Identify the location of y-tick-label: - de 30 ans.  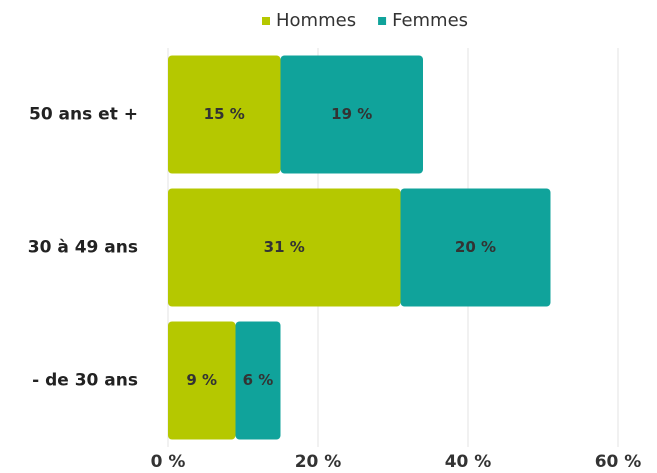
(85, 381).